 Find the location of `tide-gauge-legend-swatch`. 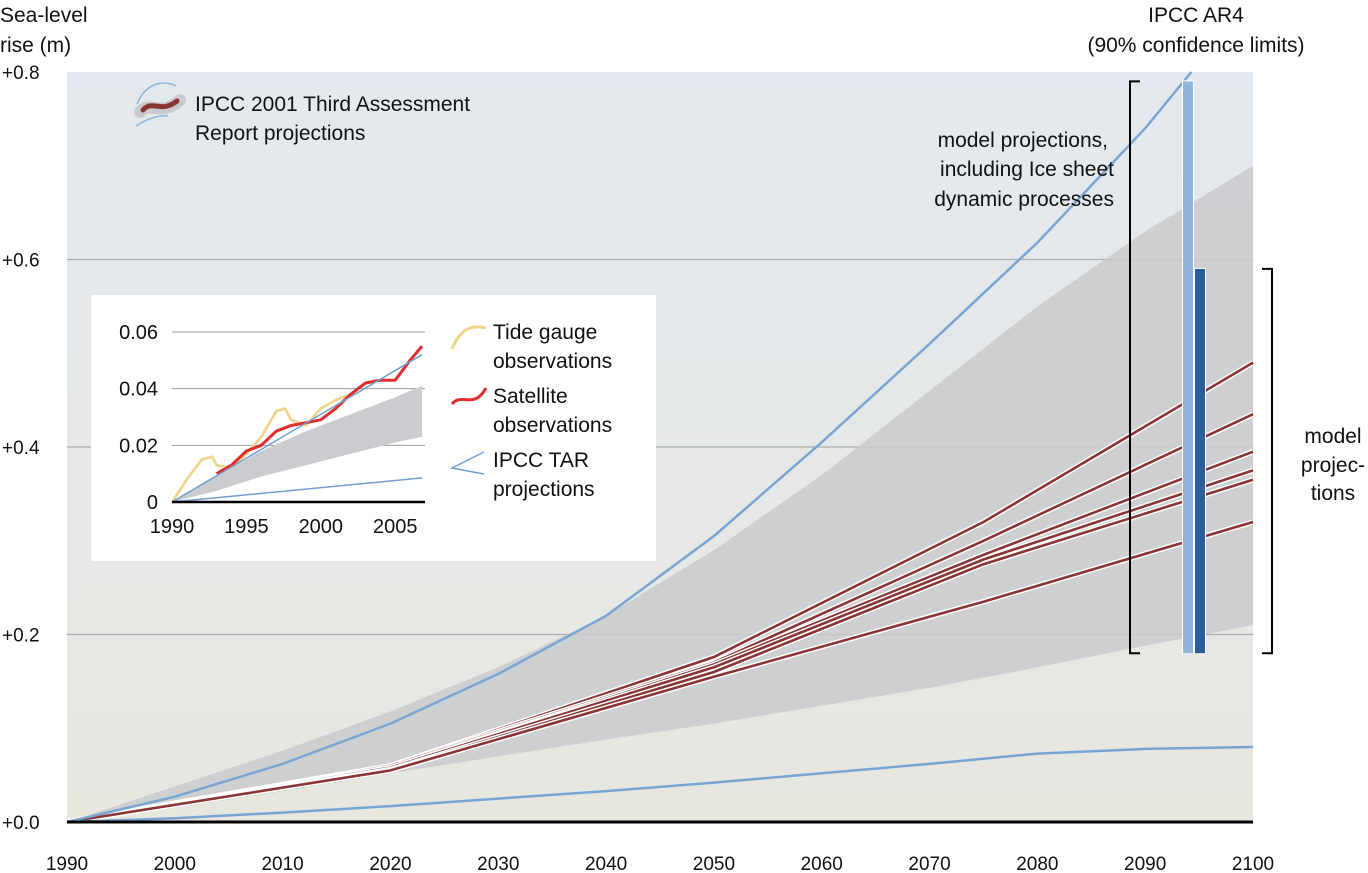

tide-gauge-legend-swatch is located at coordinates (468, 337).